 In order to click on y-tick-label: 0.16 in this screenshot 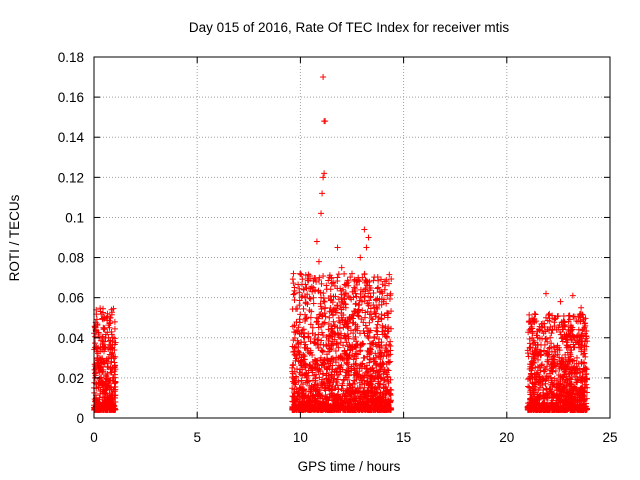, I will do `click(71, 97)`.